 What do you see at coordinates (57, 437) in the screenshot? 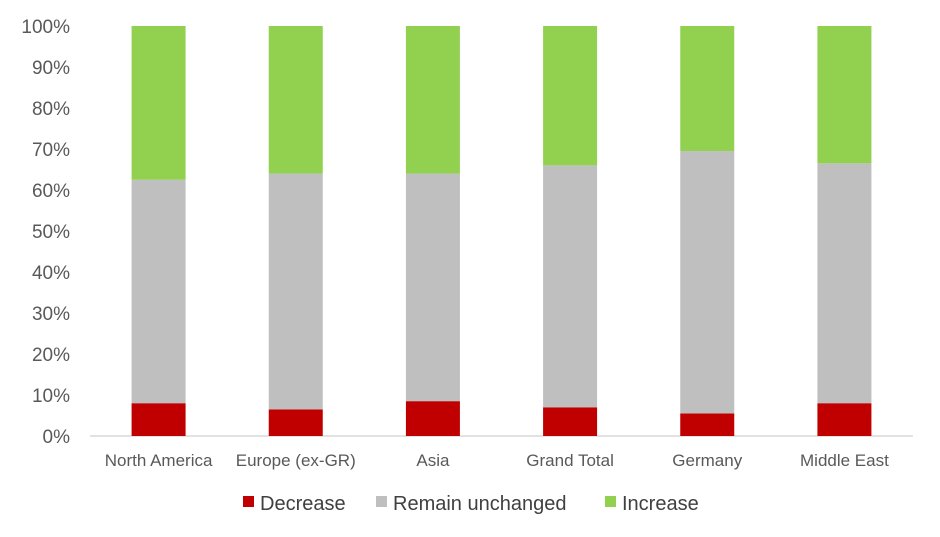
I see `y-tick-label: 0%` at bounding box center [57, 437].